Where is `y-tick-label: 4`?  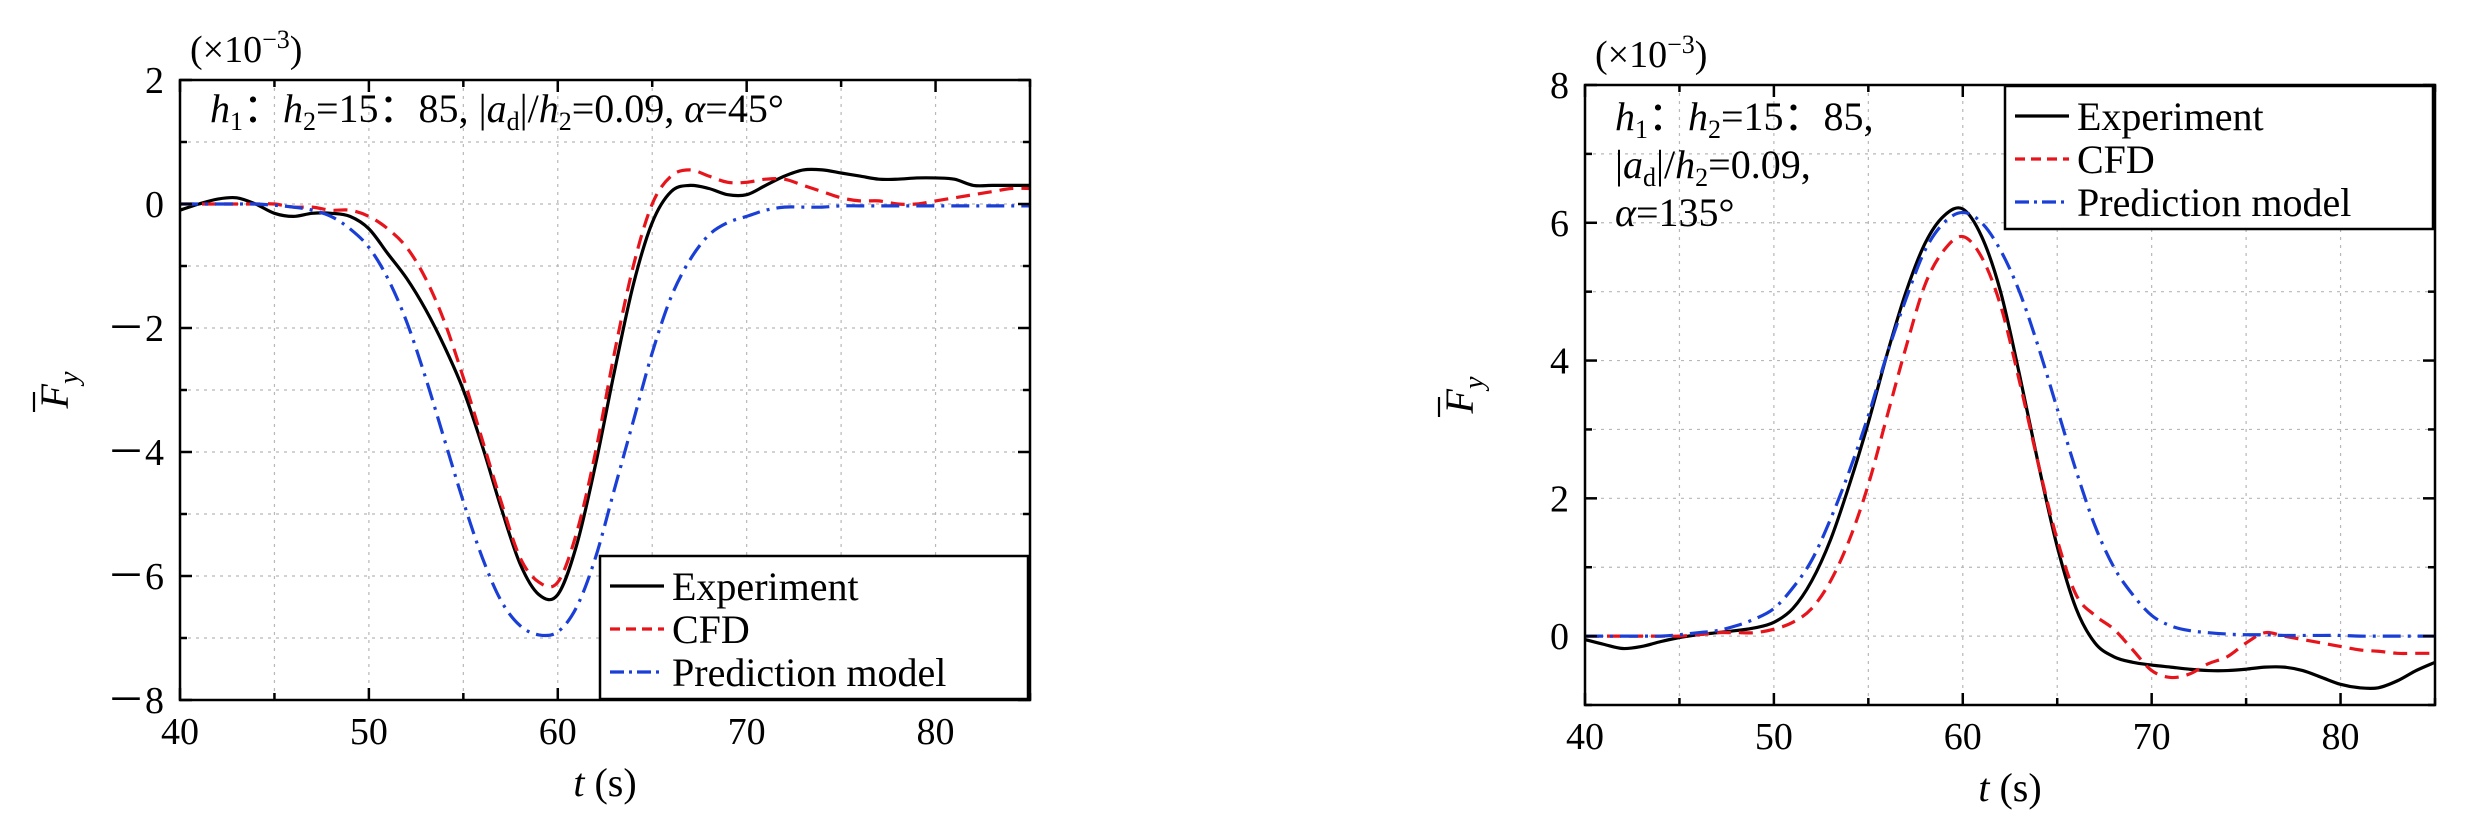
y-tick-label: 4 is located at coordinates (1559, 362).